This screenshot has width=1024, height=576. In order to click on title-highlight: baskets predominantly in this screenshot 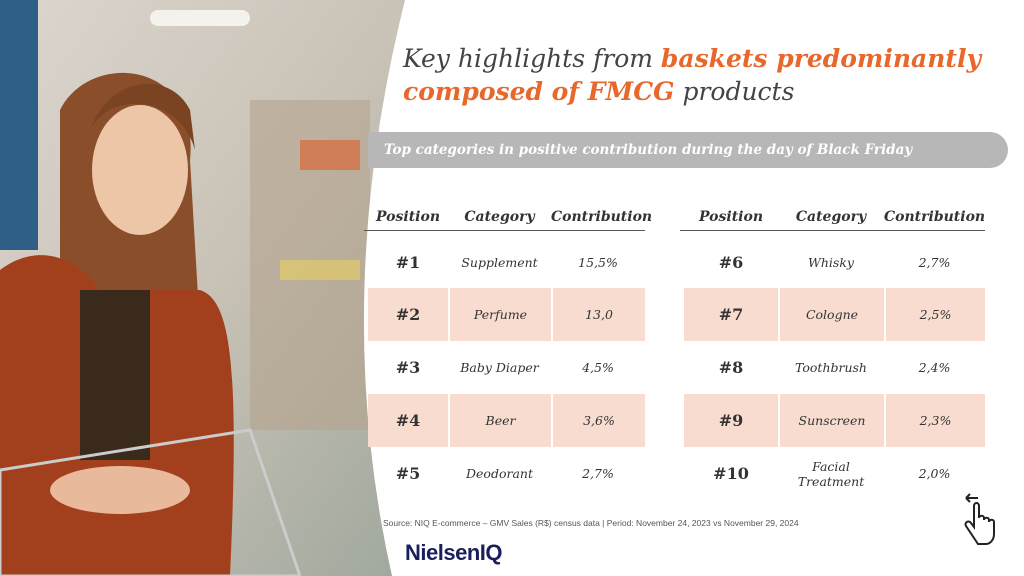, I will do `click(820, 58)`.